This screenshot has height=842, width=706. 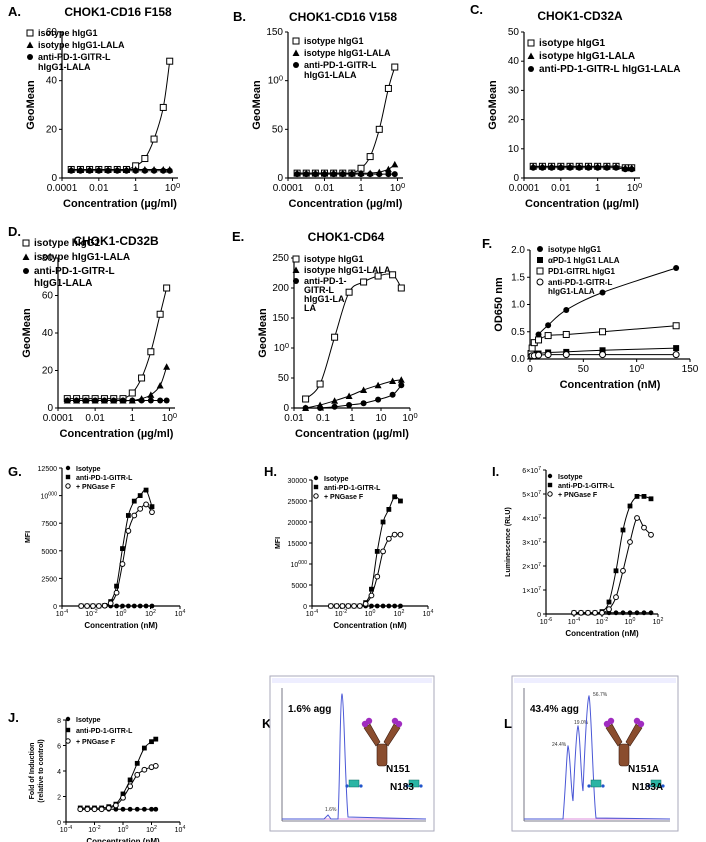 What do you see at coordinates (634, 187) in the screenshot?
I see `x-tick-label-C: 100` at bounding box center [634, 187].